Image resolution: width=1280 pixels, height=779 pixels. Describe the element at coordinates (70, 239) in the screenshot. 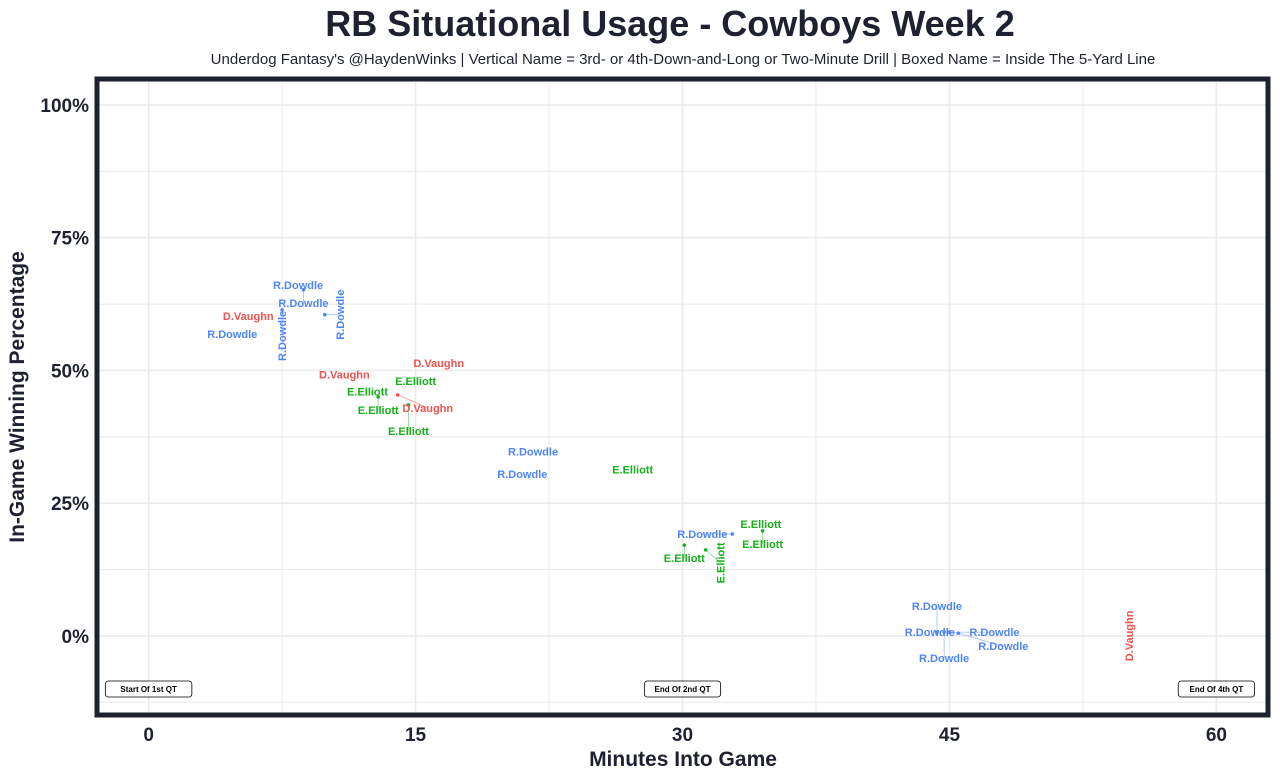

I see `y-tick-label: 75%` at that location.